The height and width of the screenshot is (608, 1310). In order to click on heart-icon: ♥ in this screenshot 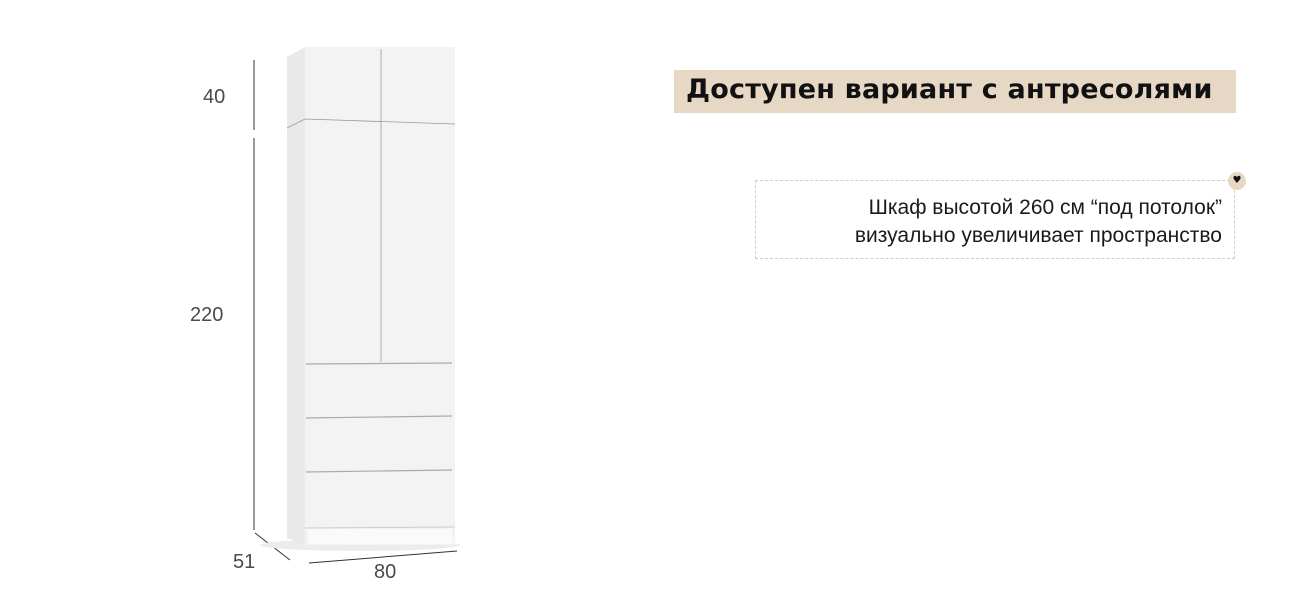, I will do `click(1237, 181)`.